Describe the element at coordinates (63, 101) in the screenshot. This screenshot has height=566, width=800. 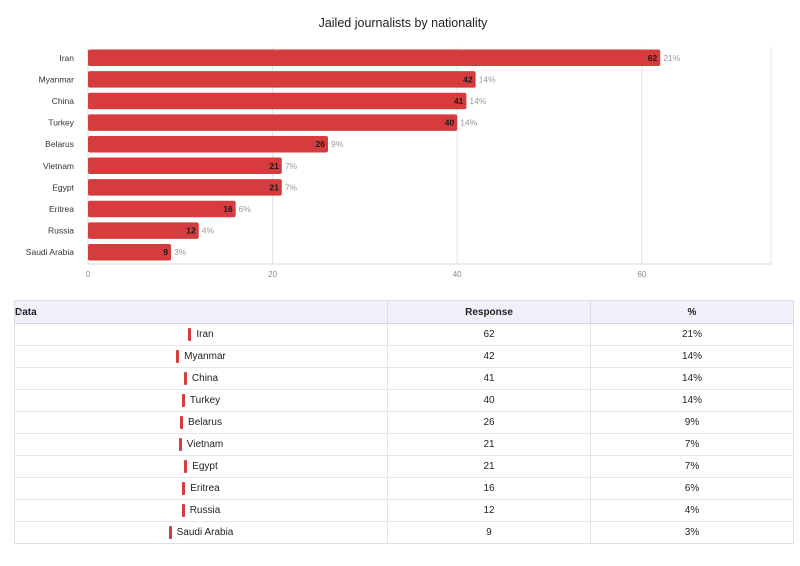
I see `category-label: China` at that location.